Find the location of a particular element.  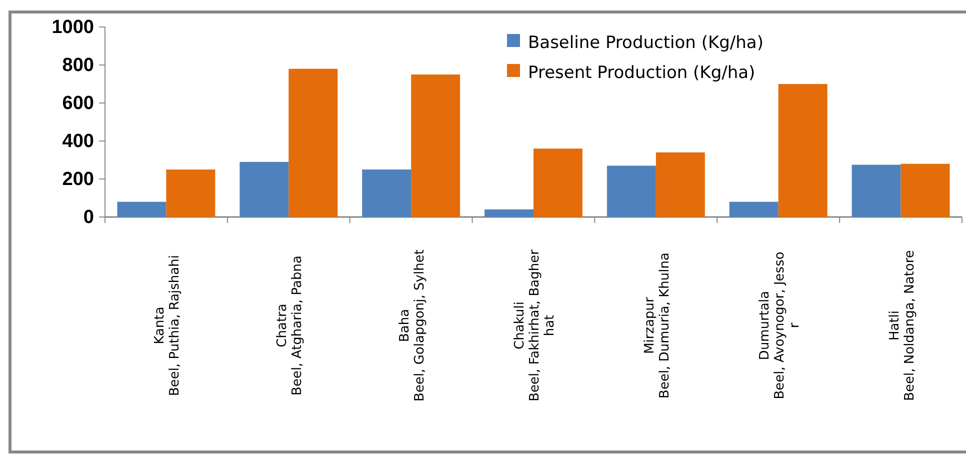

x-tick-label: Hatli Beel, Noldanga, Natore is located at coordinates (902, 325).